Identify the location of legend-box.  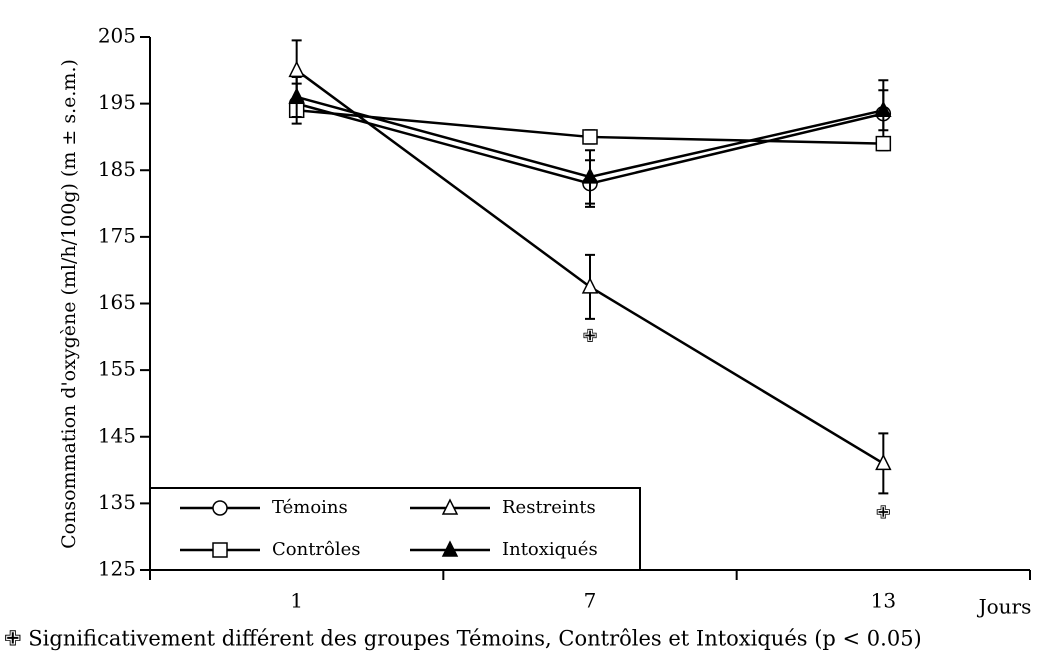
(395, 529).